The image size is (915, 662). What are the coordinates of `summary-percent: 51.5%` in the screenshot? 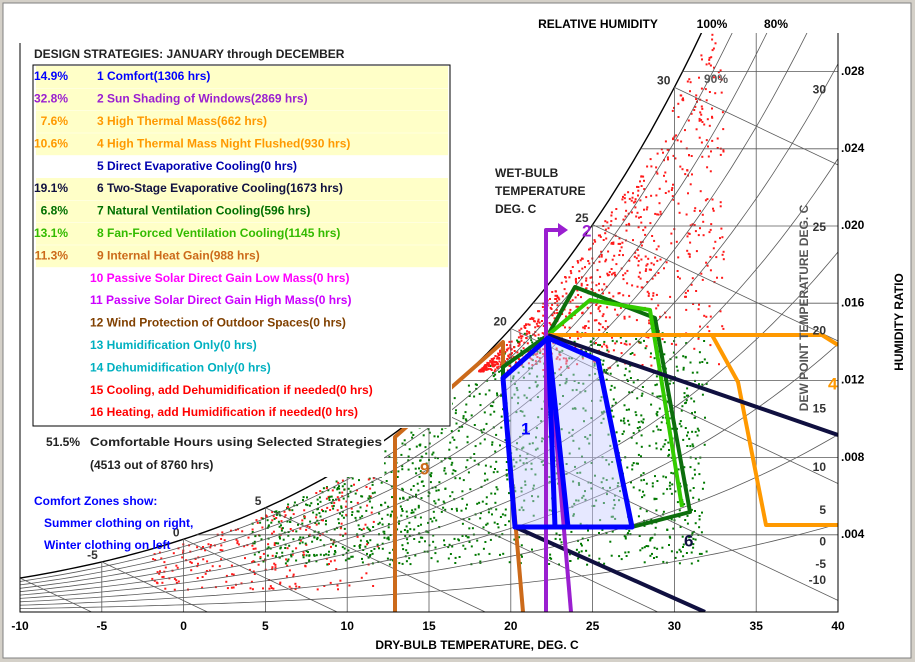 It's located at (63, 442).